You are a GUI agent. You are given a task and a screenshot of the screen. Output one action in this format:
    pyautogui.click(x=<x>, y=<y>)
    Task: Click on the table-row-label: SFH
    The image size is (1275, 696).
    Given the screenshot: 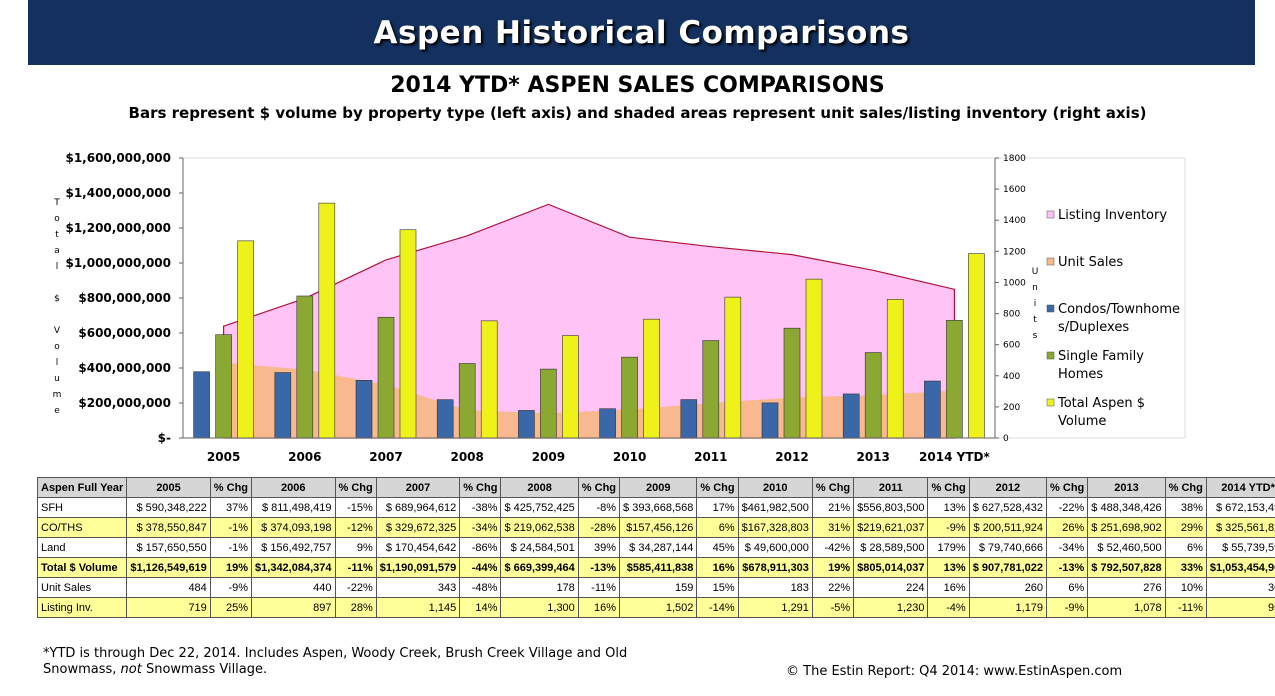 What is the action you would take?
    pyautogui.click(x=82, y=507)
    